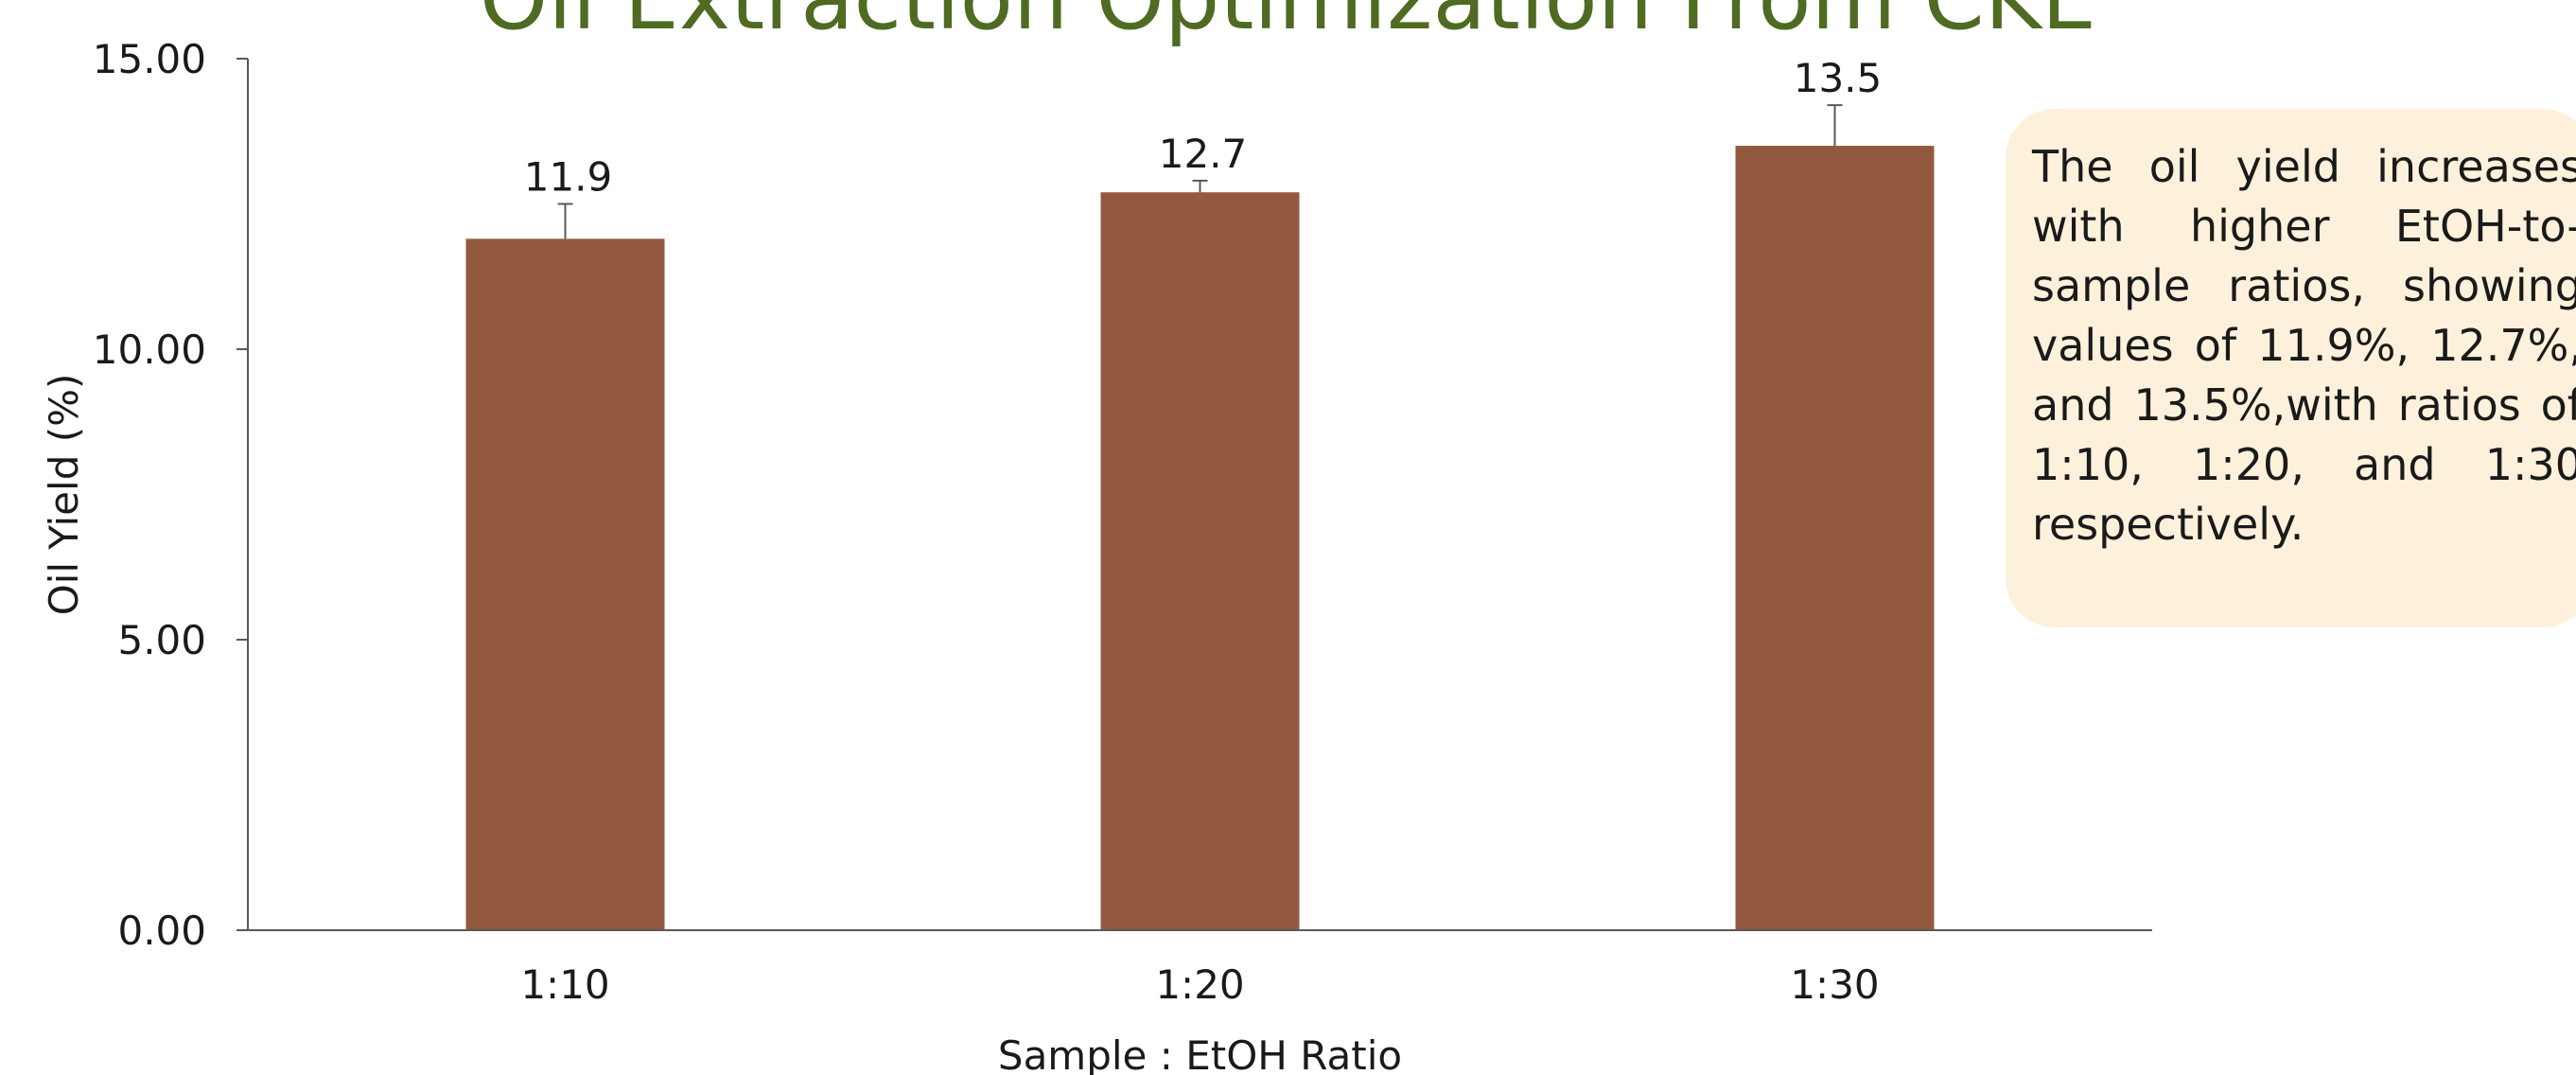 This screenshot has height=1075, width=2576. Describe the element at coordinates (1204, 154) in the screenshot. I see `data-label: 12.7` at that location.